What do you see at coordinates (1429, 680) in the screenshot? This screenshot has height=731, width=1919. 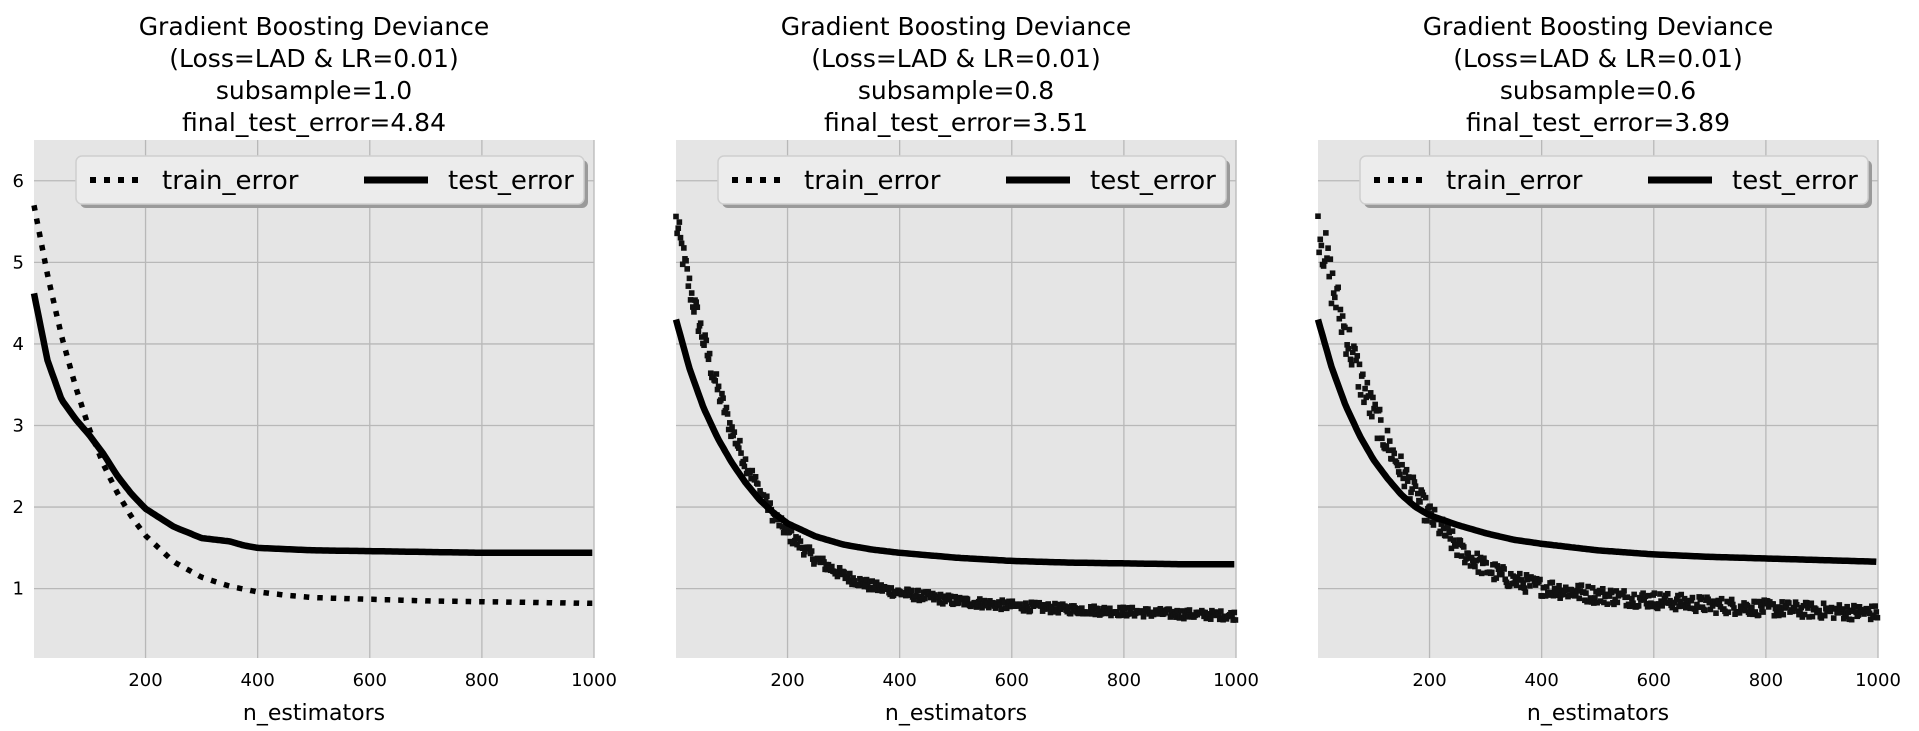 I see `x-tick-label: 200` at bounding box center [1429, 680].